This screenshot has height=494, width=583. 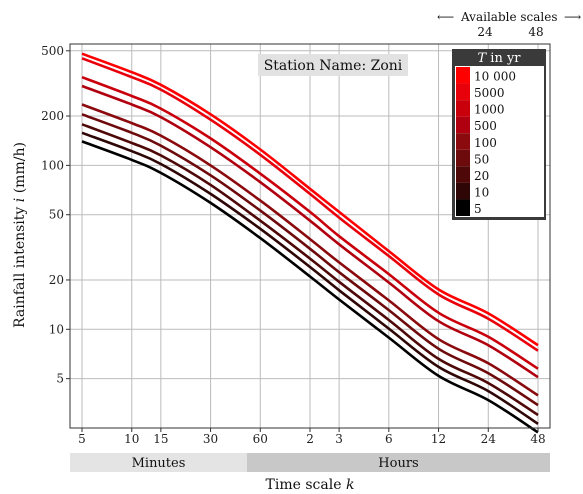 I want to click on legend-label: 10 000, so click(x=495, y=77).